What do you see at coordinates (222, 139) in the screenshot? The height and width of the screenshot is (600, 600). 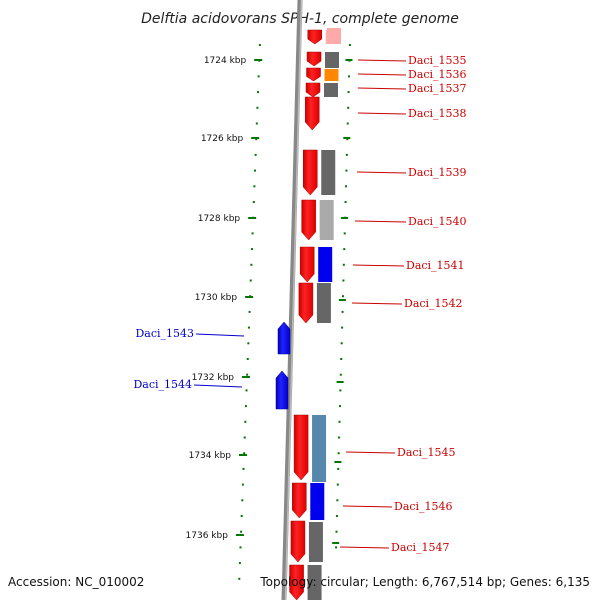 I see `position-tick-label: 1726 kbp` at bounding box center [222, 139].